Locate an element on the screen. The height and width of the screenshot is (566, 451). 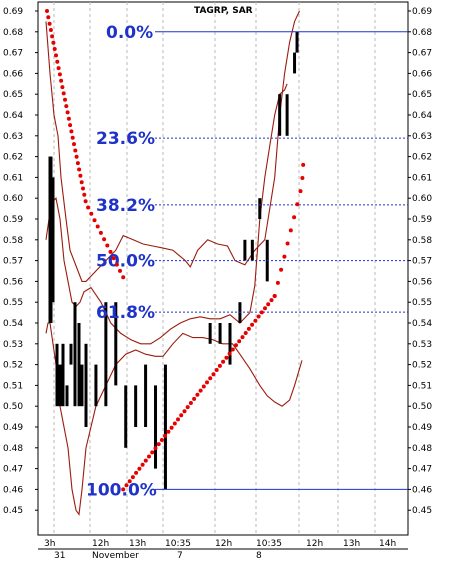
x-tick-label: 13h is located at coordinates (351, 544).